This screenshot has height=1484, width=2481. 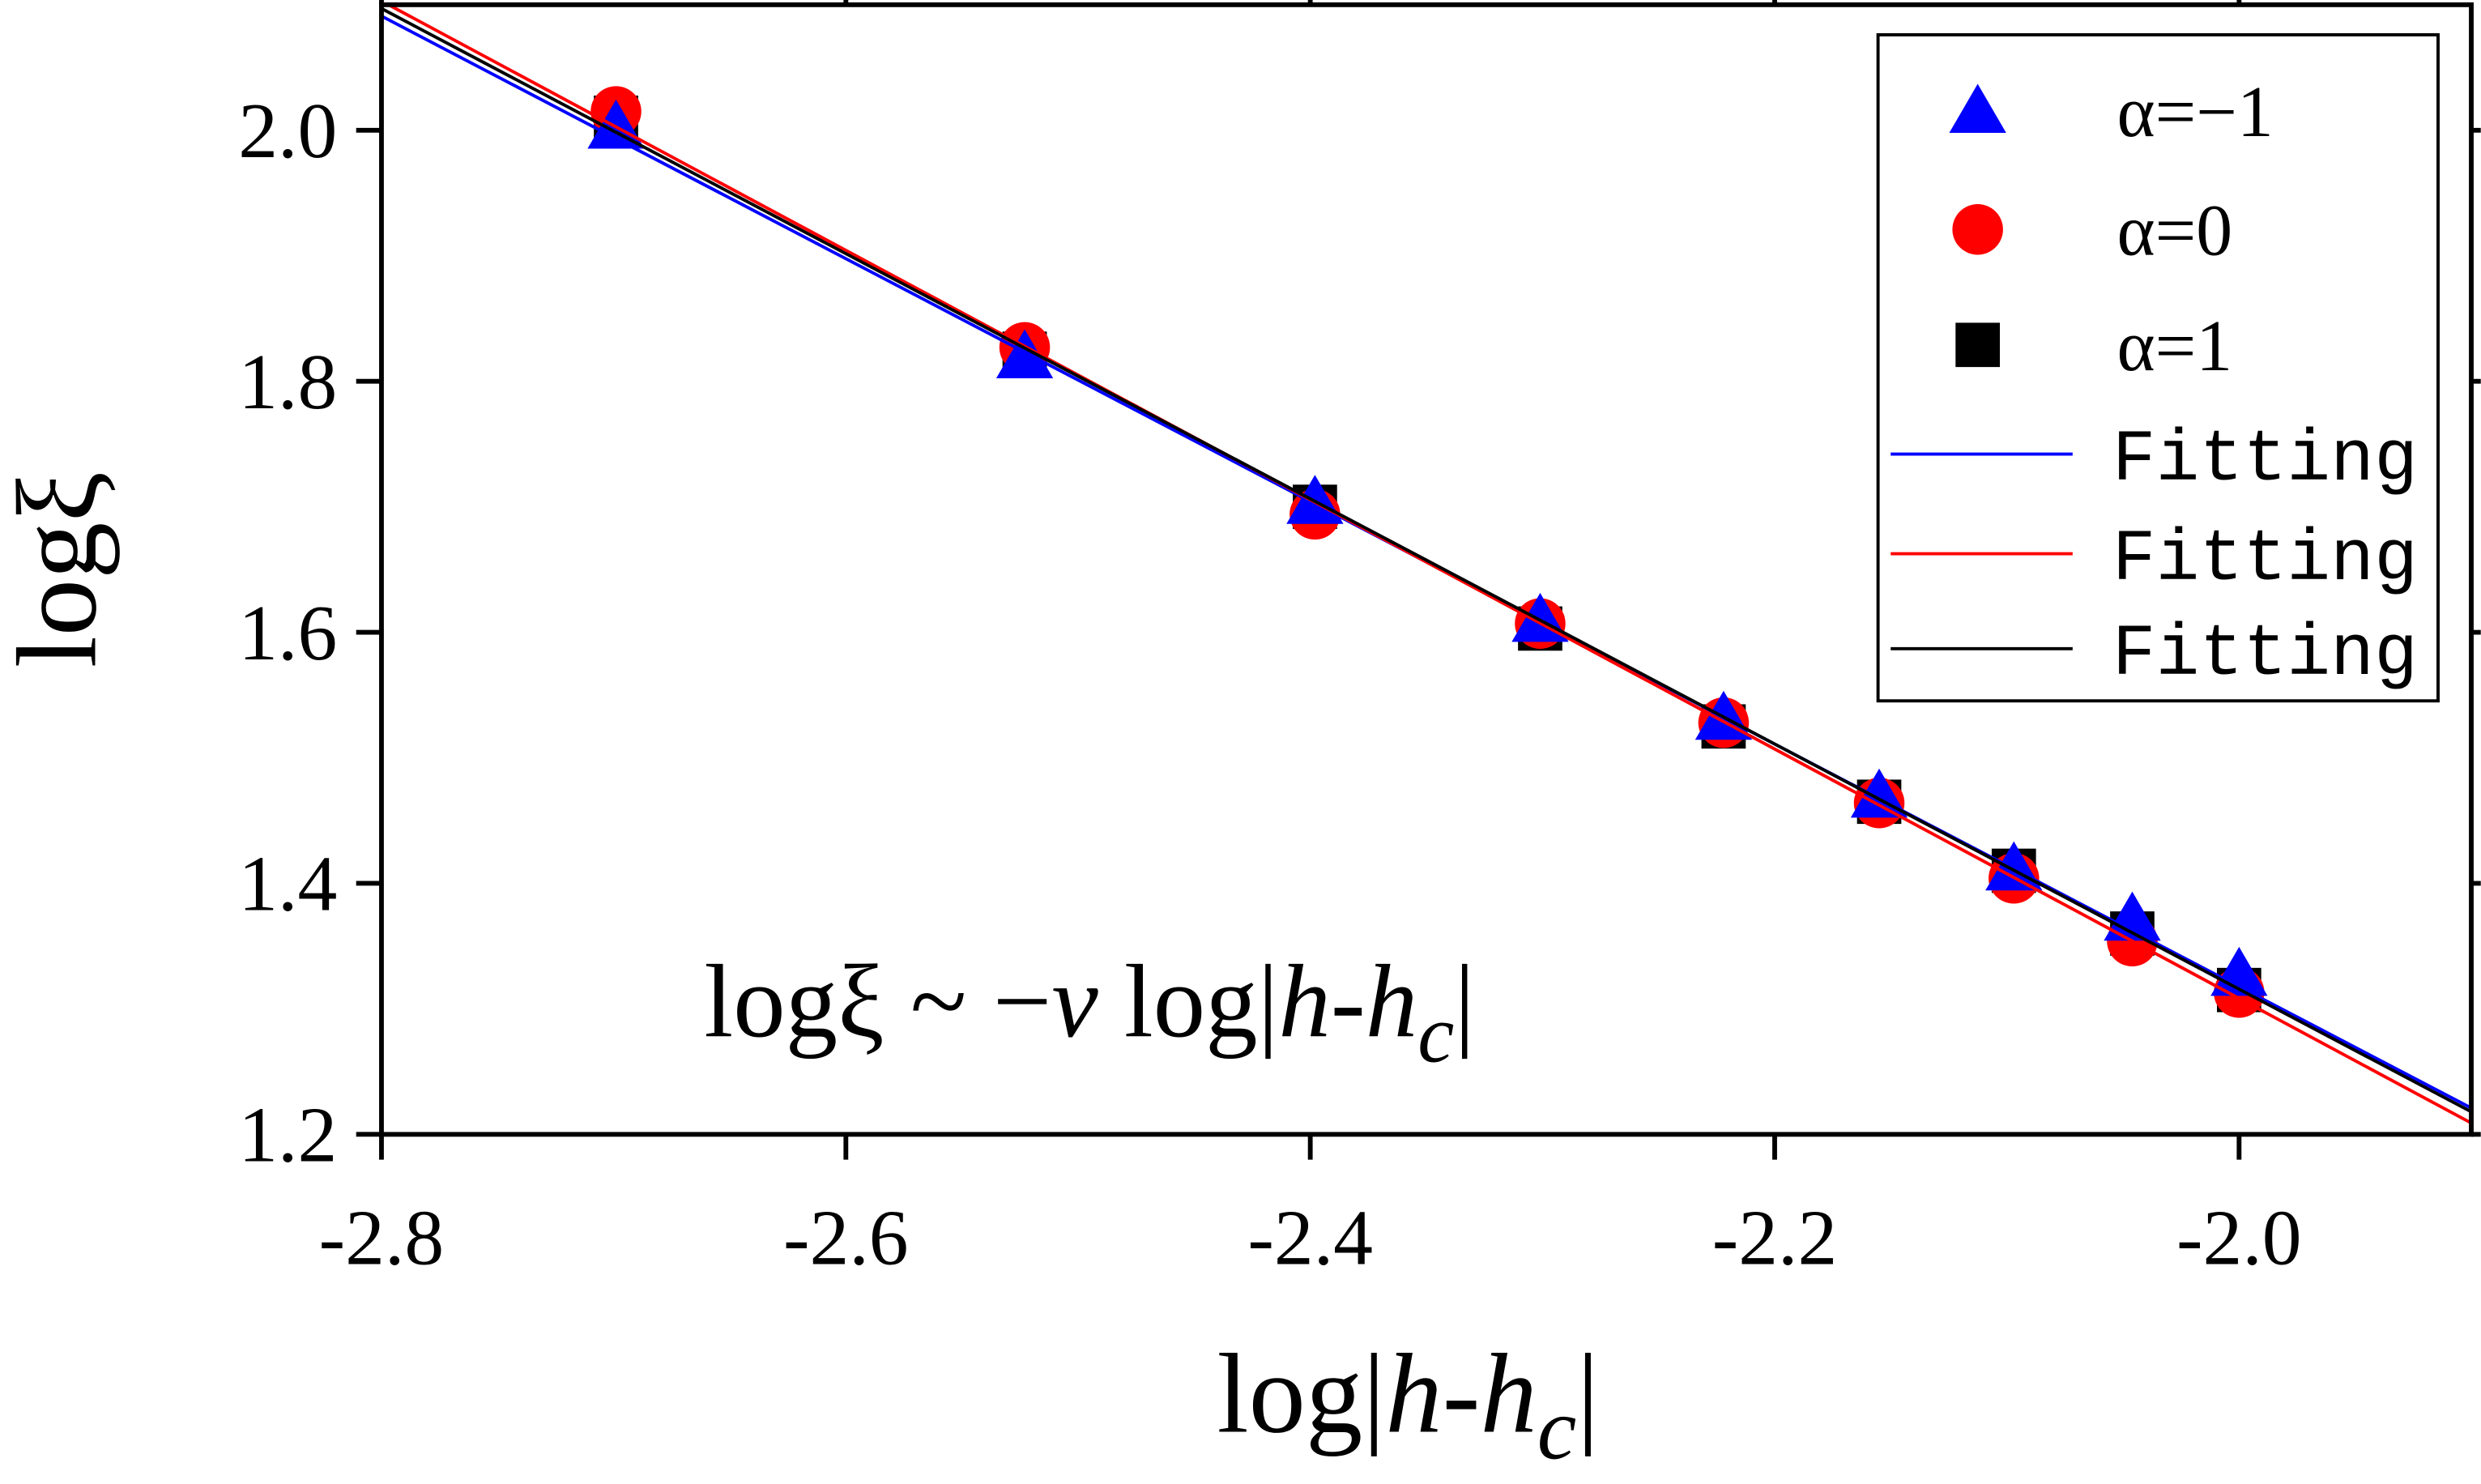 I want to click on x-title-part: |, so click(x=1588, y=1394).